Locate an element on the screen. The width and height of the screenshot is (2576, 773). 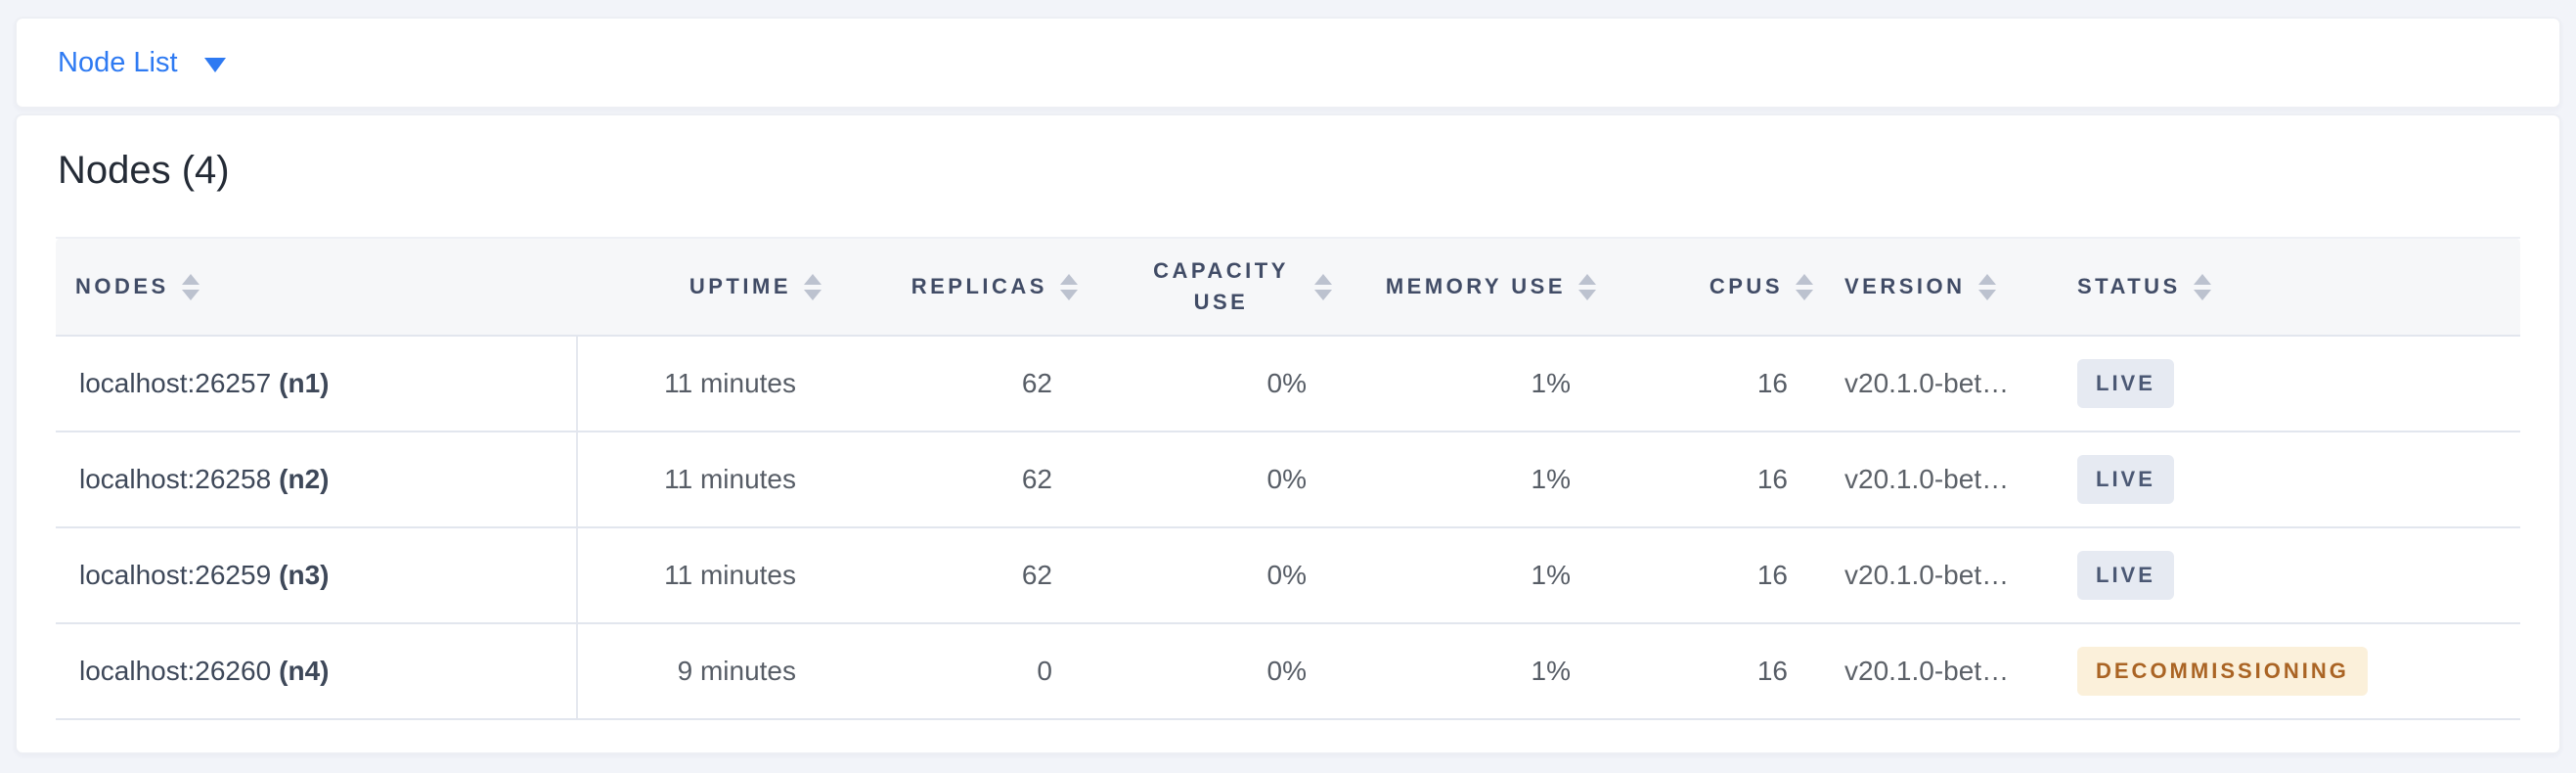
node-name-cell: localhost:26259 (n3) is located at coordinates (317, 575).